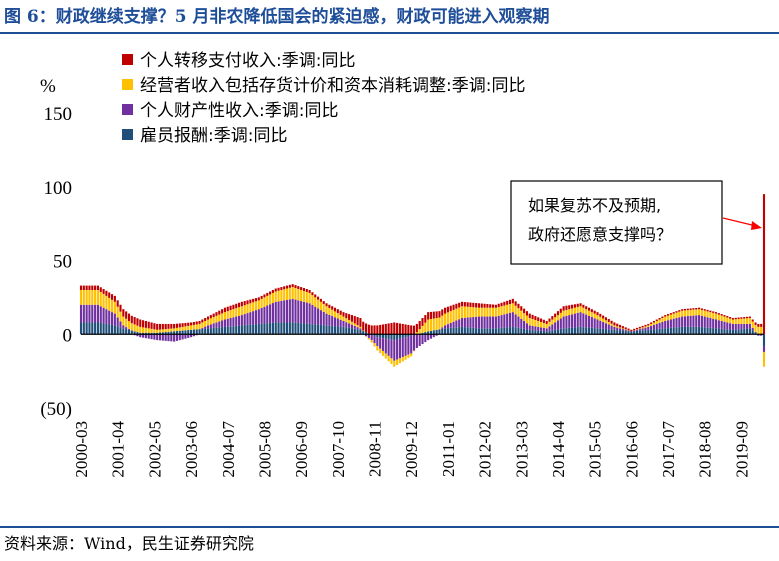 The image size is (779, 561). I want to click on annotation: 如果复苏不及预期, 政府还愿意支撑吗？, so click(636, 222).